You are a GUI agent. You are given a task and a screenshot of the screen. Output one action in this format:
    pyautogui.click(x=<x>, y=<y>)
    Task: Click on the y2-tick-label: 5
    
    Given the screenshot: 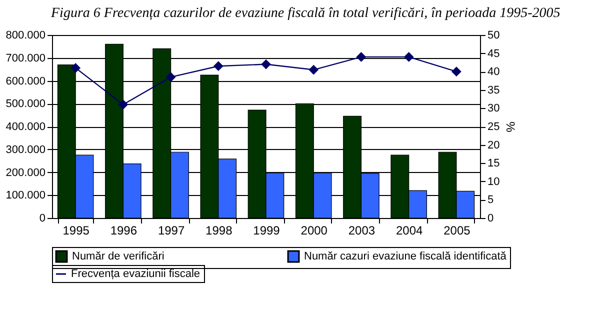 What is the action you would take?
    pyautogui.click(x=491, y=200)
    